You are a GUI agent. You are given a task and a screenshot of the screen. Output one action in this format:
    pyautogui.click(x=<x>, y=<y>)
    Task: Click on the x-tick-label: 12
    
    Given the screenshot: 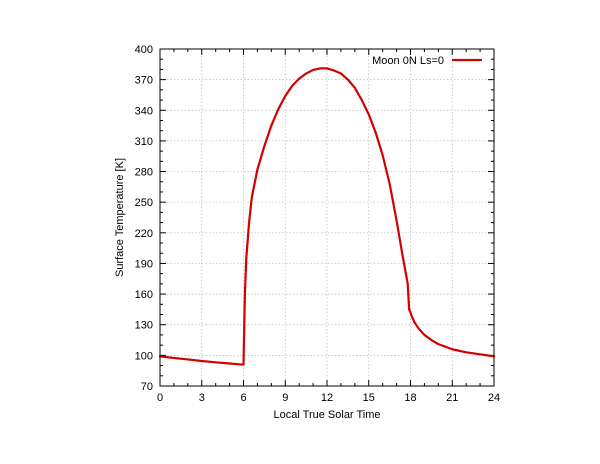 What is the action you would take?
    pyautogui.click(x=327, y=398)
    